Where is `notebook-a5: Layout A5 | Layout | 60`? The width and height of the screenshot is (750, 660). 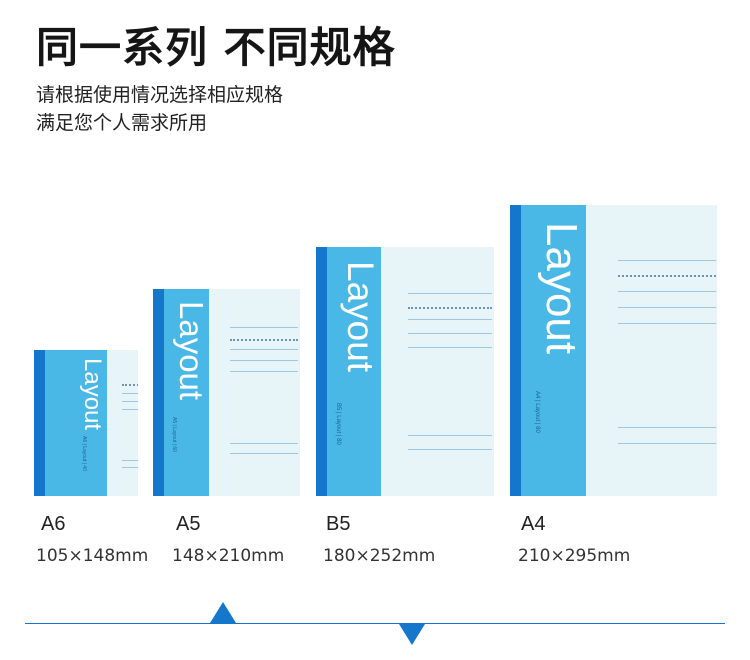 notebook-a5: Layout A5 | Layout | 60 is located at coordinates (226, 392).